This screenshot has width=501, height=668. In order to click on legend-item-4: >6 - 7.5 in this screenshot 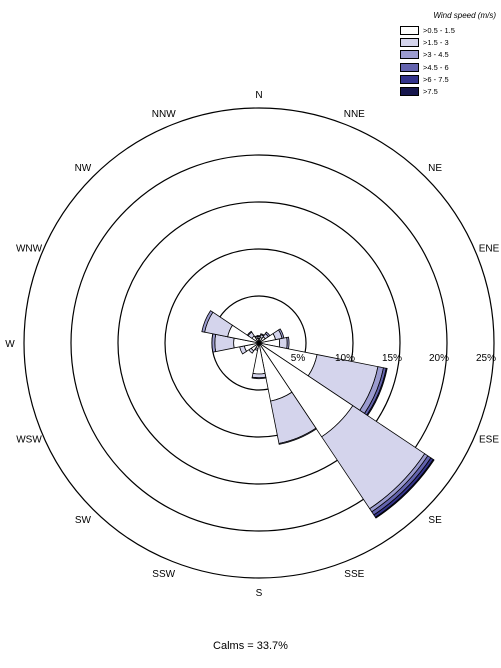, I will do `click(450, 79)`.